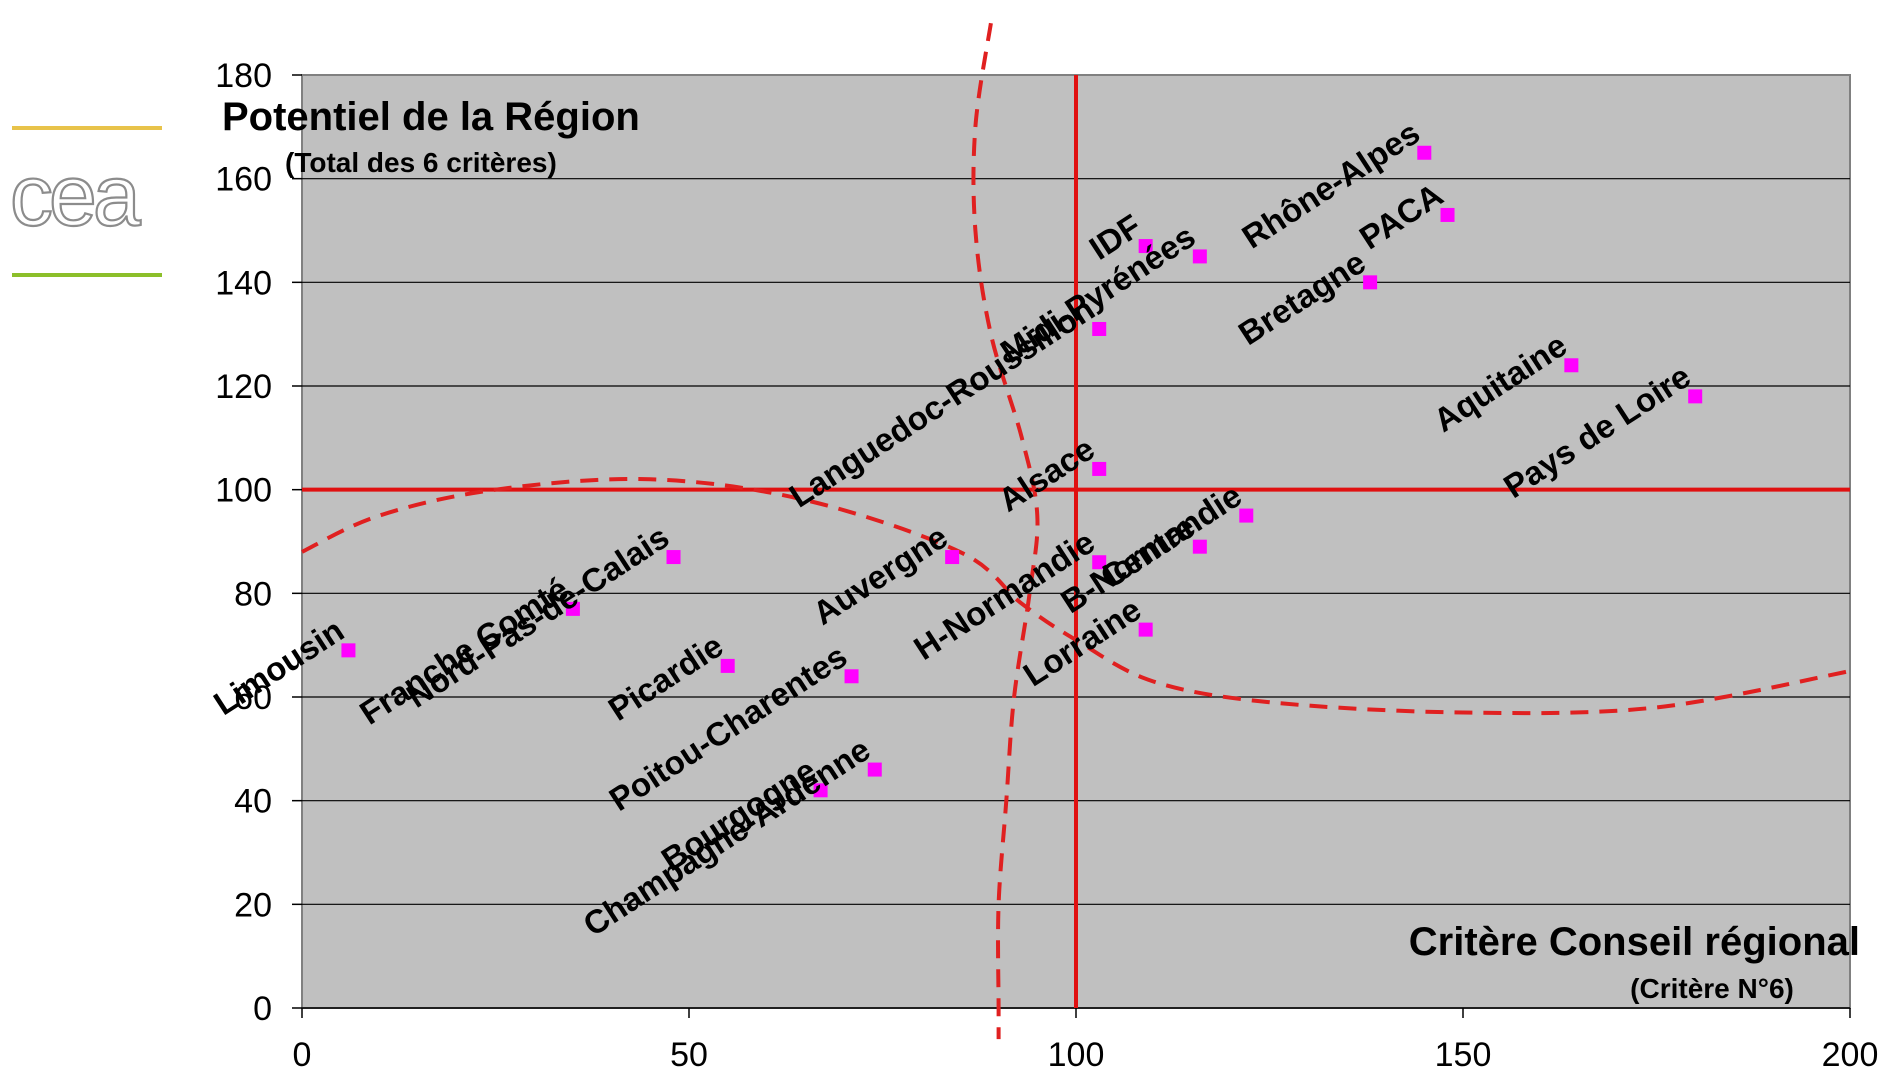 The height and width of the screenshot is (1080, 1894). Describe the element at coordinates (1076, 1055) in the screenshot. I see `x-tick-label: 100` at that location.